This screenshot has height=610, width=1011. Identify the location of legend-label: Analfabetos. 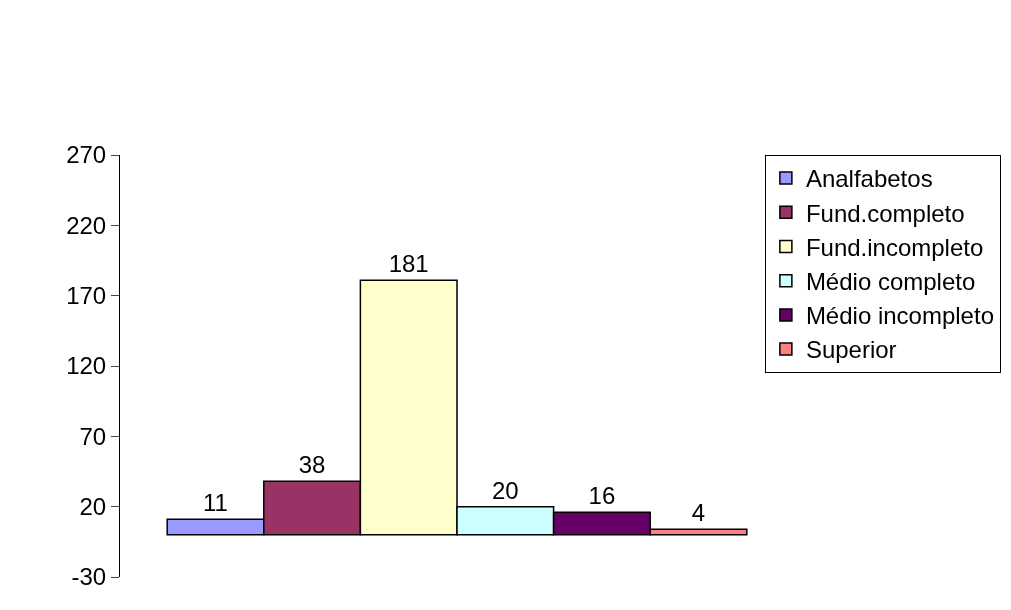
(869, 179).